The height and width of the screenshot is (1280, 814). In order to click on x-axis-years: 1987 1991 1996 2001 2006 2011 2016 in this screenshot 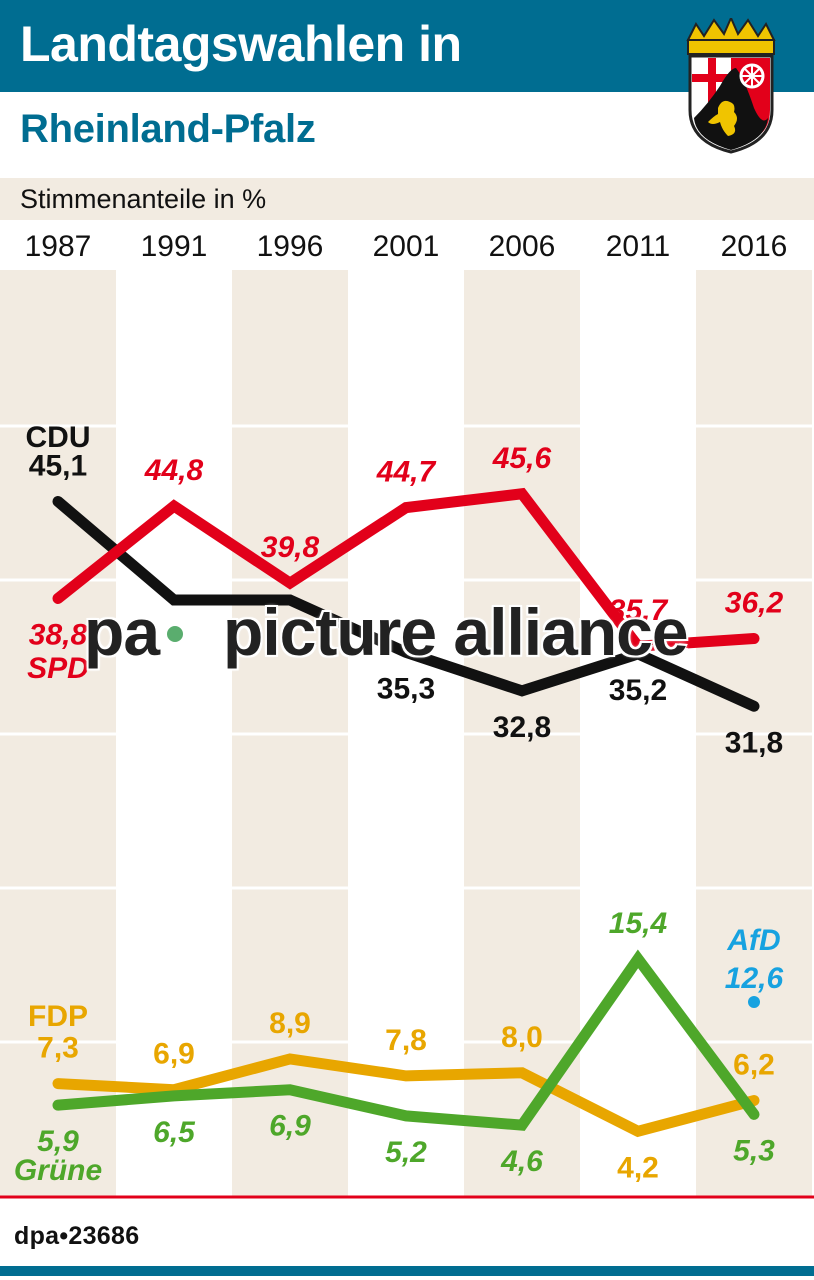, I will do `click(407, 247)`.